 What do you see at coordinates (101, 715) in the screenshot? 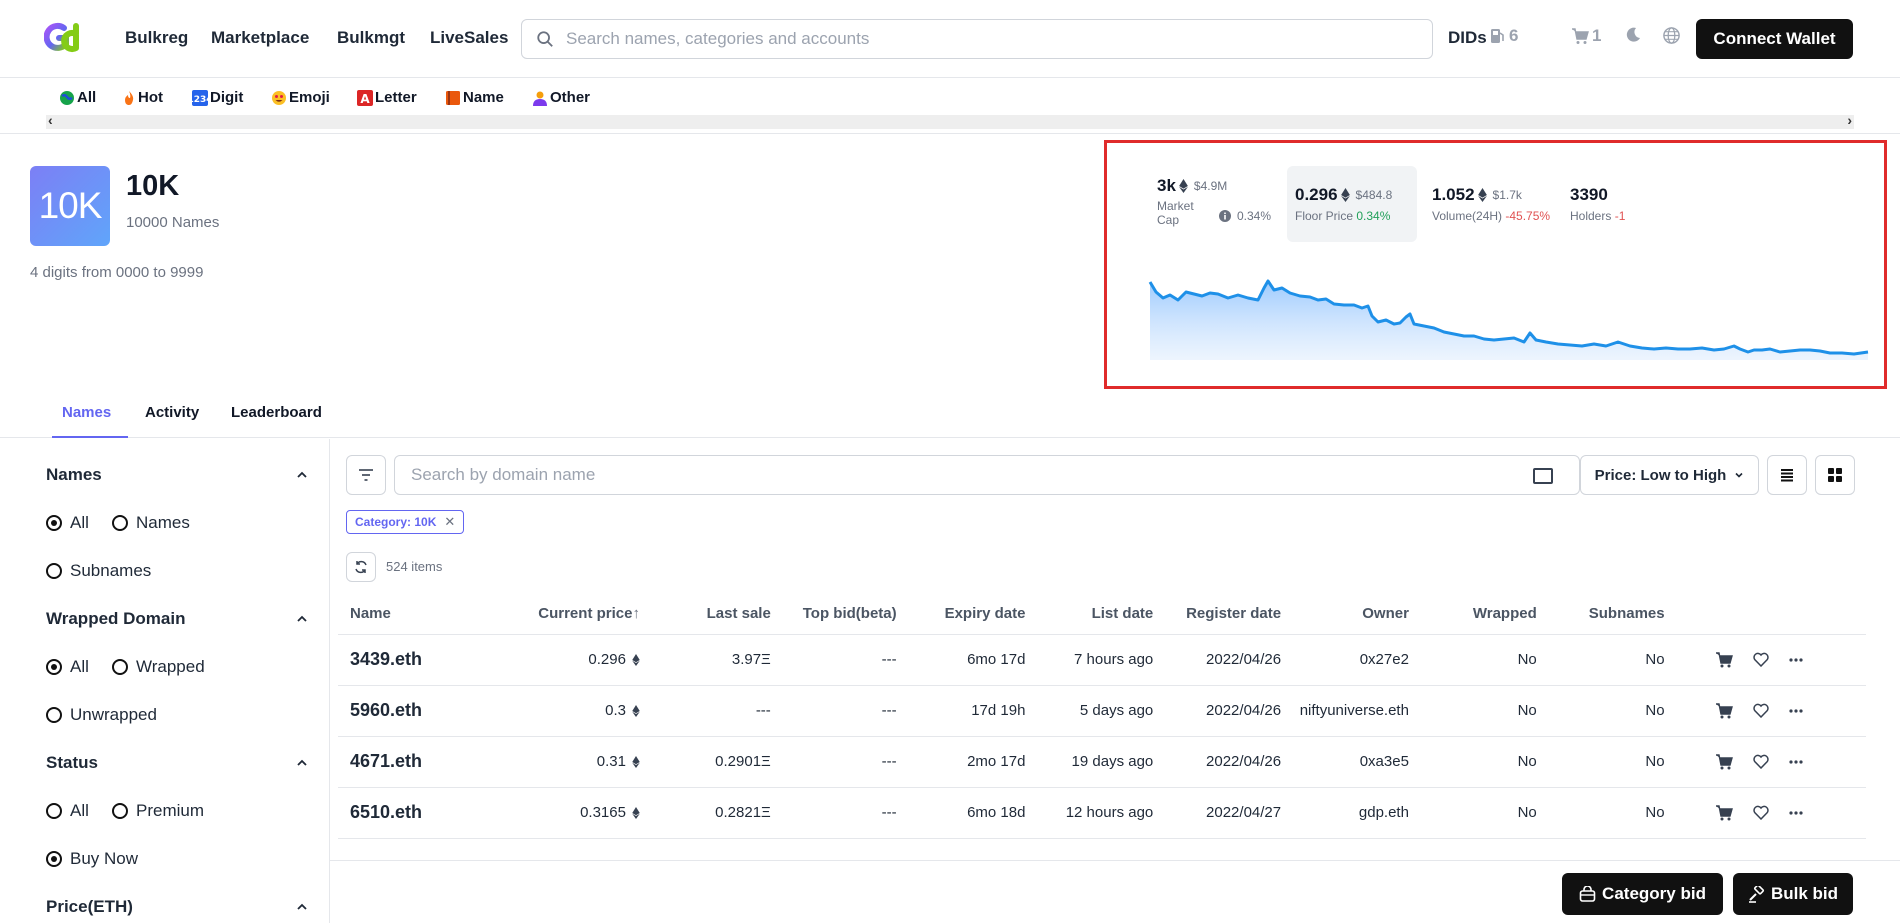
I see `radio-wrapped-unwrapped: Unwrapped` at bounding box center [101, 715].